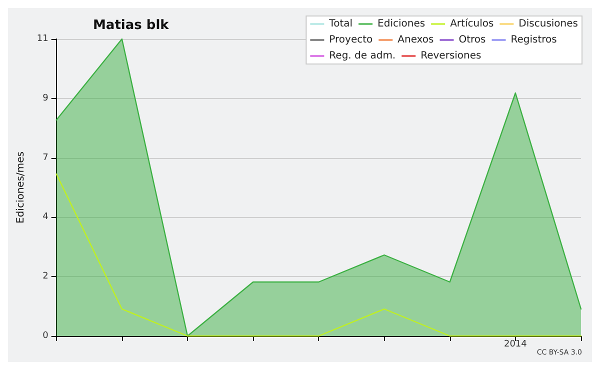 The height and width of the screenshot is (370, 600). Describe the element at coordinates (42, 39) in the screenshot. I see `y-tick-label: 11` at that location.